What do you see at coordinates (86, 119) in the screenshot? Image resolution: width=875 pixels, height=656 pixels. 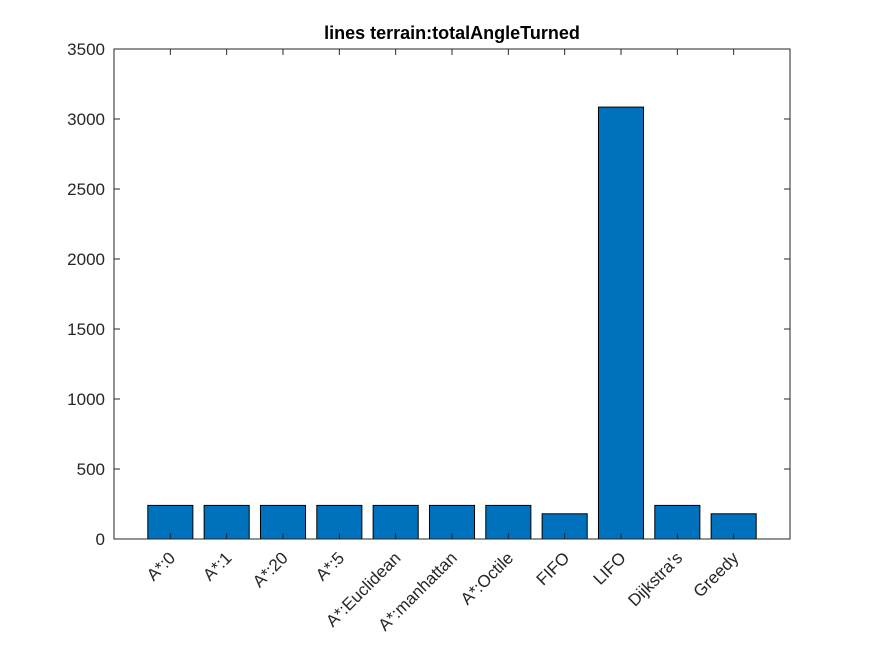 I see `y-tick-label: 3000` at bounding box center [86, 119].